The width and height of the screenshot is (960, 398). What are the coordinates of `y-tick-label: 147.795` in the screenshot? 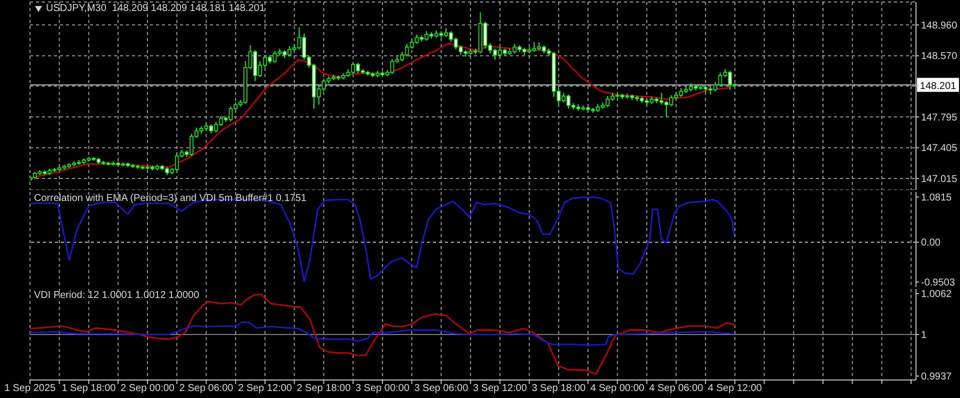 It's located at (939, 118).